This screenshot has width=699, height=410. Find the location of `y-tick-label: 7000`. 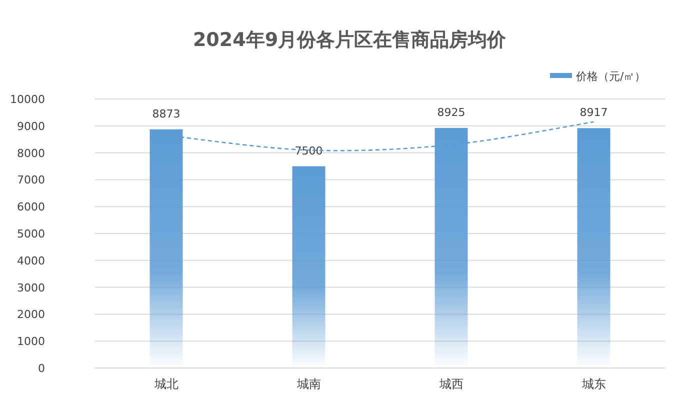

y-tick-label: 7000 is located at coordinates (31, 180).